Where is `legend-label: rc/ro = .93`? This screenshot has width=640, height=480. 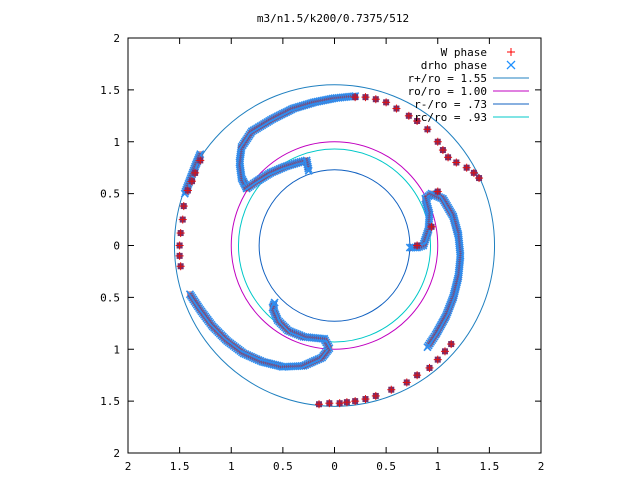
legend-label: rc/ro = .93 is located at coordinates (450, 117).